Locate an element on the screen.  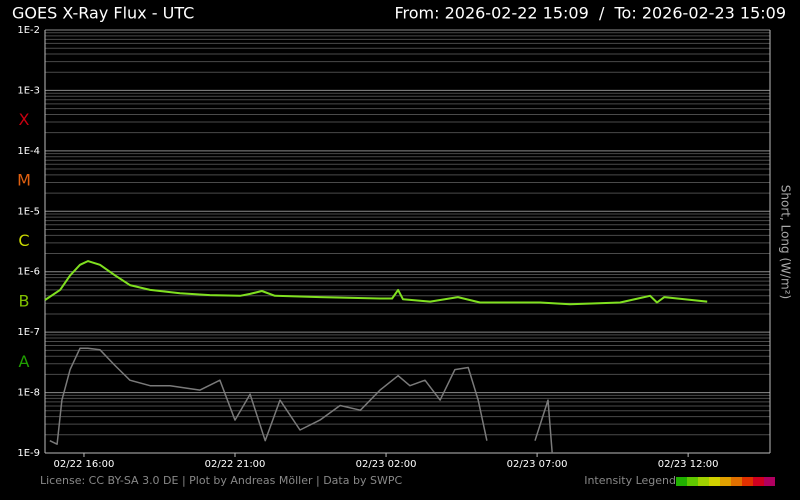
y-tick-label: 1E-9 is located at coordinates (28, 453).